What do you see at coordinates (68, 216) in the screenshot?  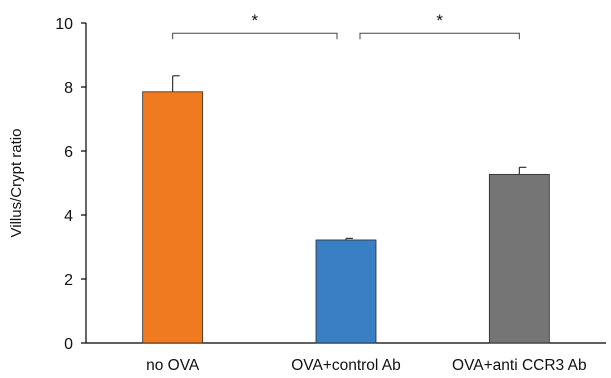 I see `y-tick-label: 4` at bounding box center [68, 216].